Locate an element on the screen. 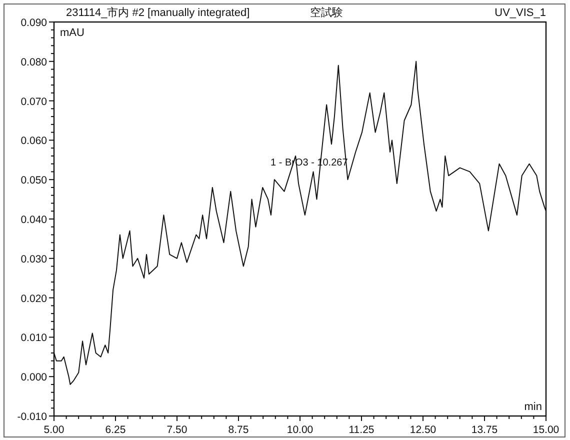  y-tick-label: 0.060 is located at coordinates (34, 141).